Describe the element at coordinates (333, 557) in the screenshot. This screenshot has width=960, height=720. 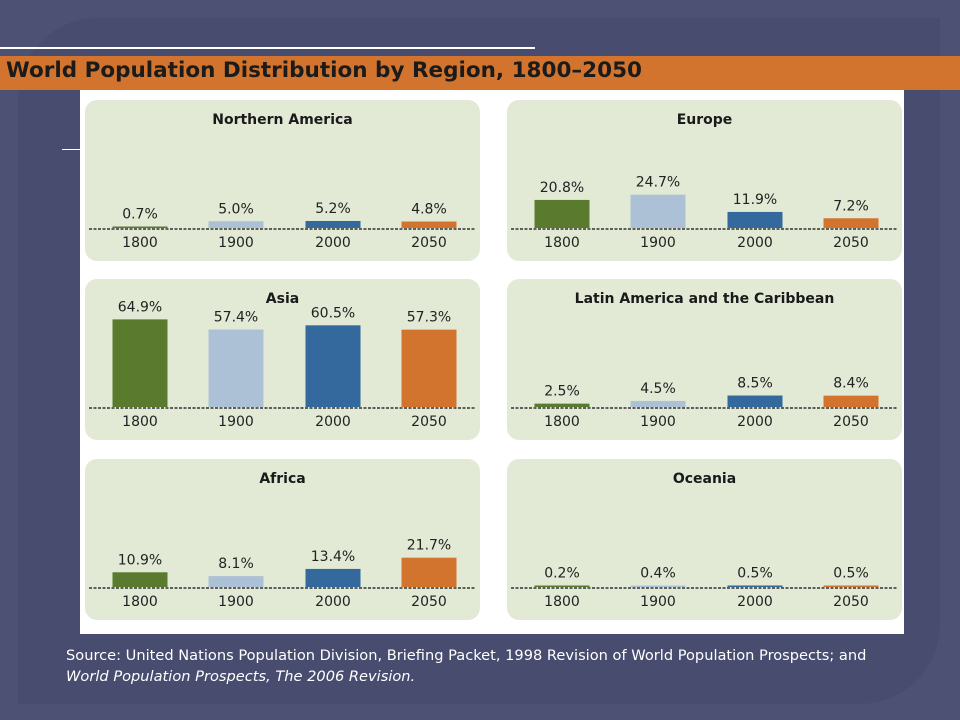
I see `africa-value-label-2000: 13.4%` at that location.